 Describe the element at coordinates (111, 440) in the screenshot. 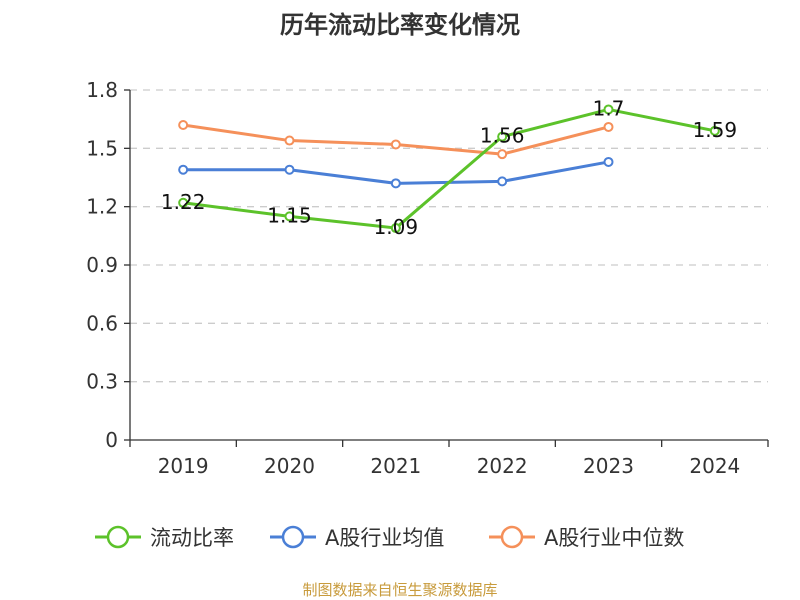

I see `y-tick-label-0: 0` at that location.